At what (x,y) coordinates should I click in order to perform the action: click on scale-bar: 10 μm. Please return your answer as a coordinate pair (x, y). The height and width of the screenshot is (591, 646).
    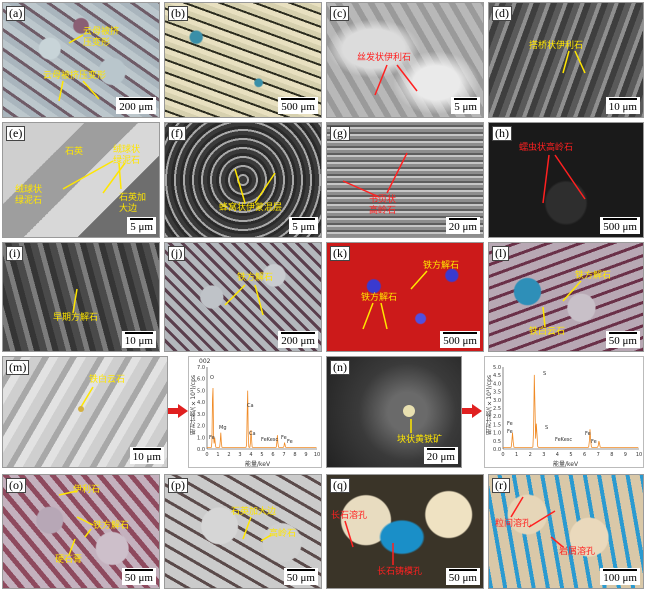
    Looking at the image, I should click on (622, 105).